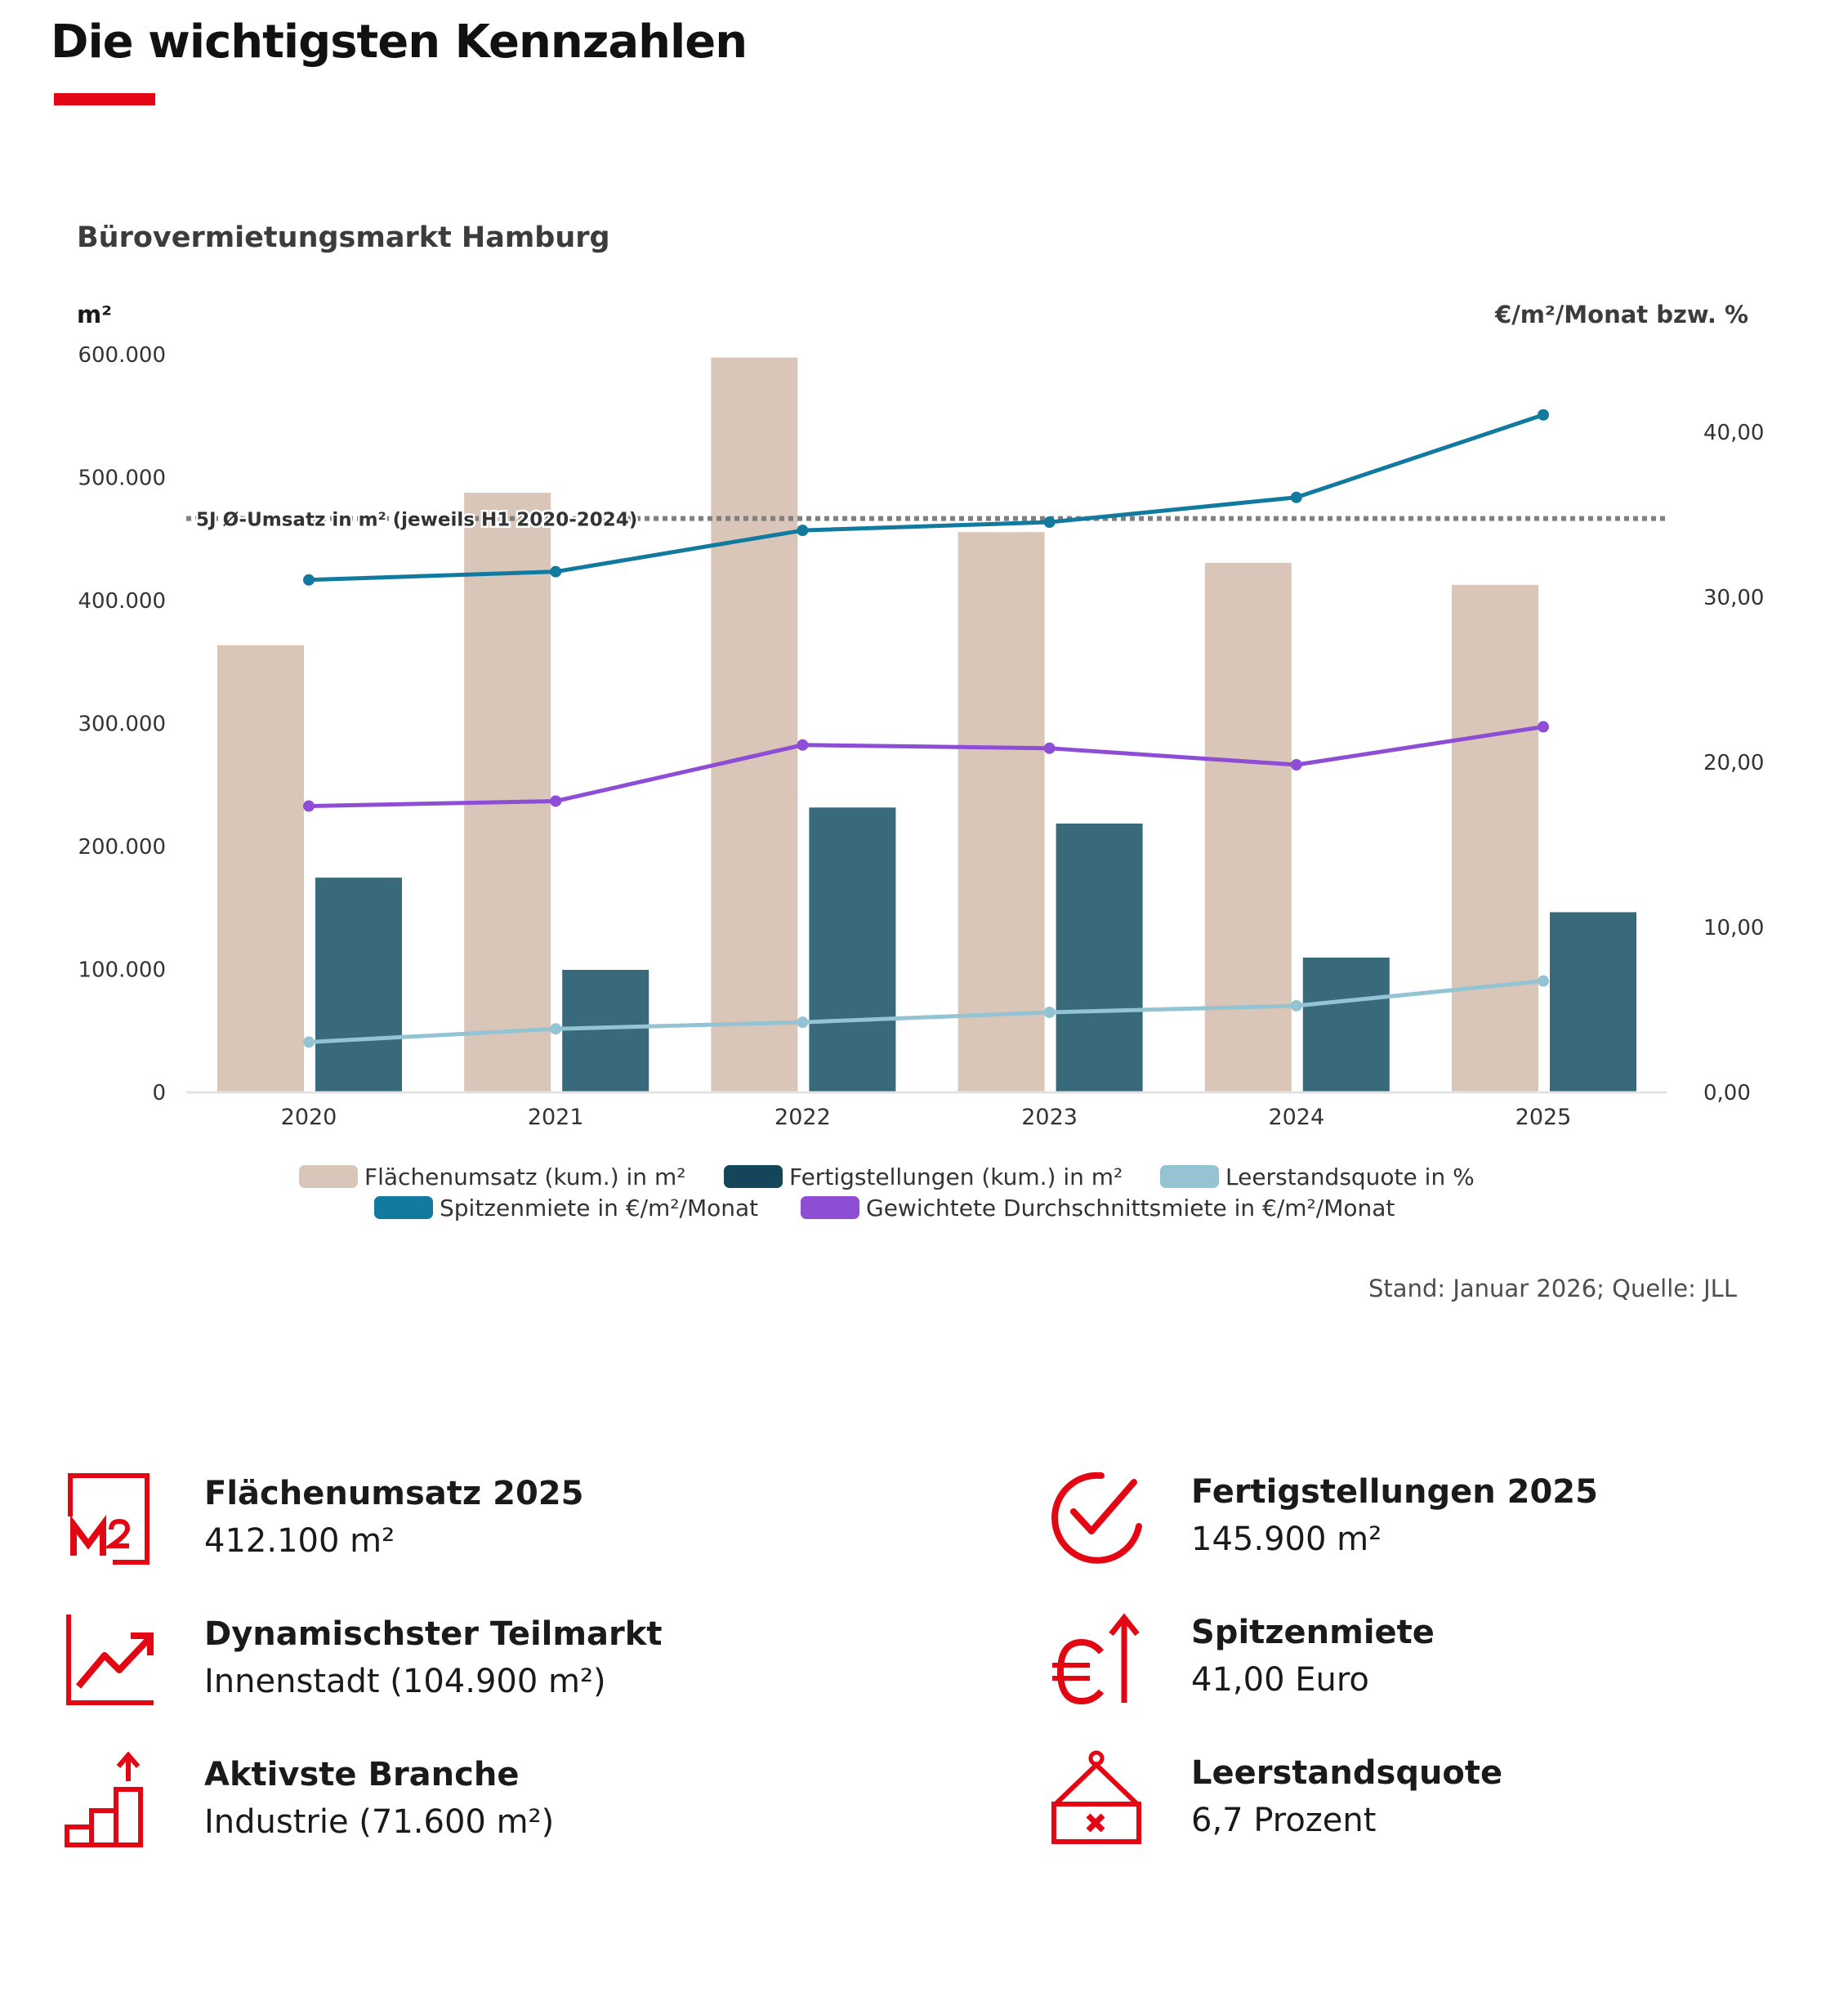  Describe the element at coordinates (343, 237) in the screenshot. I see `chart-title: Bürovermietungsmarkt Hamburg` at that location.